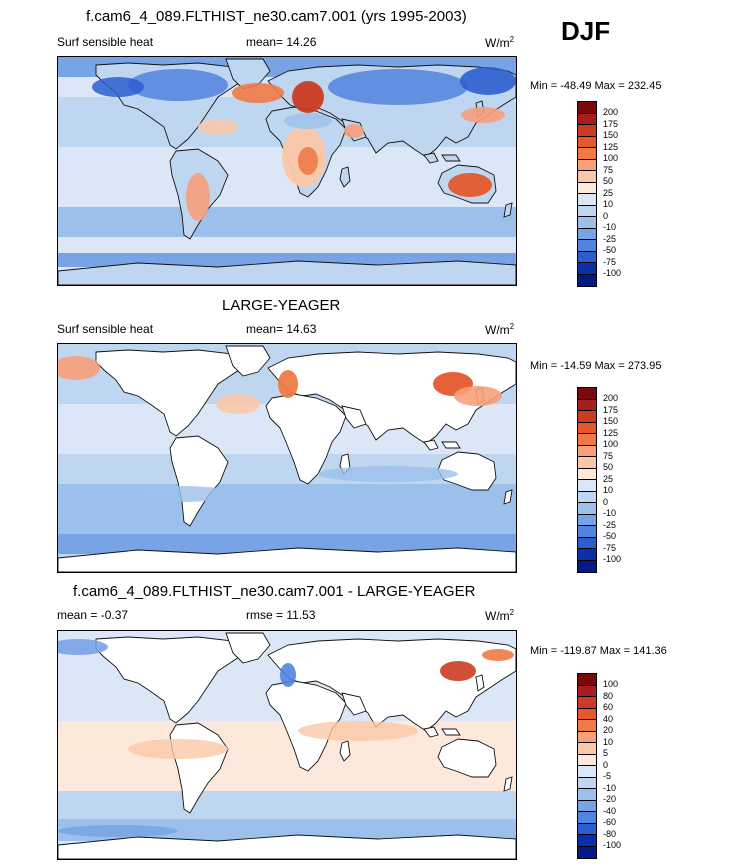 The image size is (732, 865). What do you see at coordinates (611, 158) in the screenshot?
I see `colorbar-tick-label: 100` at bounding box center [611, 158].